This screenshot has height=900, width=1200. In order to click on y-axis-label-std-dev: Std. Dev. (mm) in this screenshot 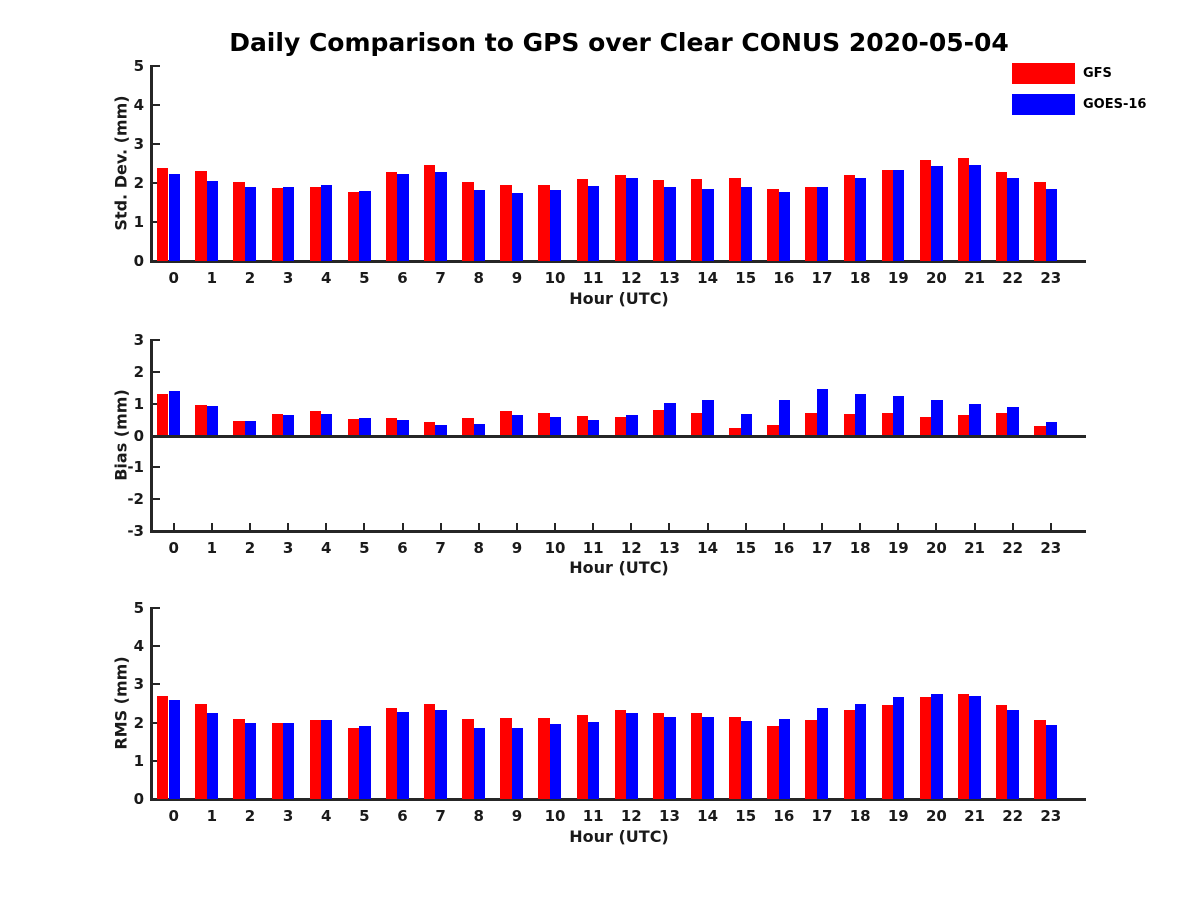, I will do `click(121, 163)`.